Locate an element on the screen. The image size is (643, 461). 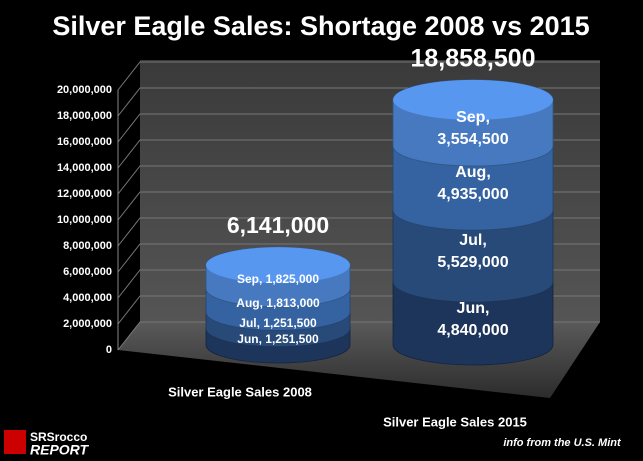
grid-line is located at coordinates (358, 76).